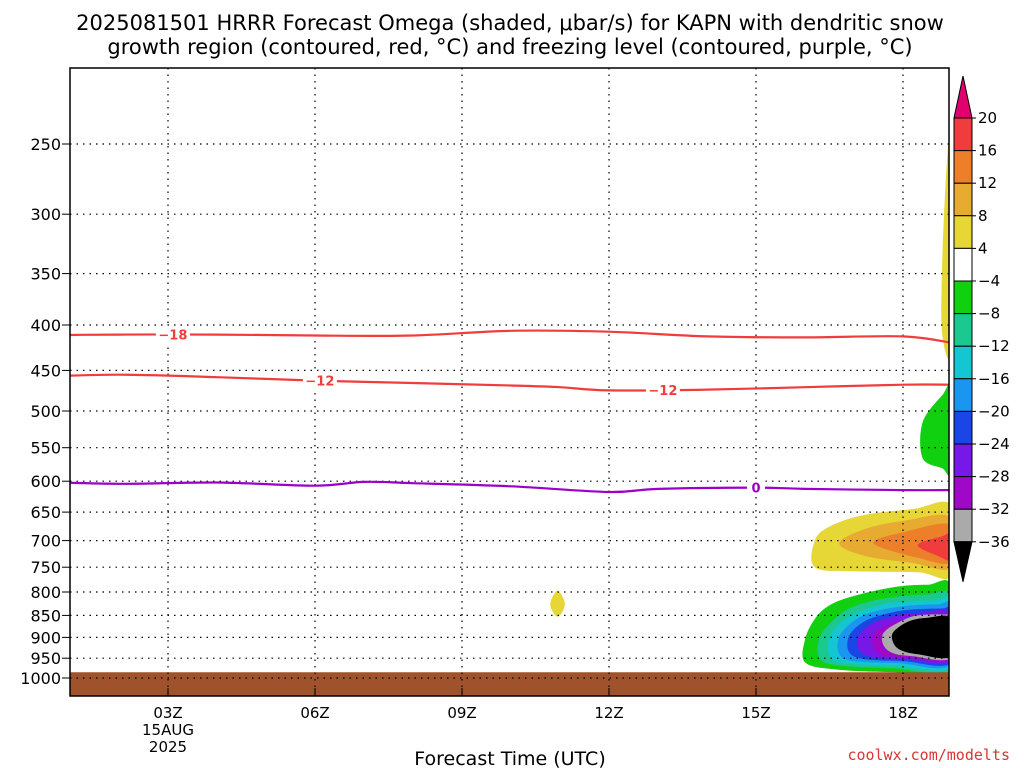 The width and height of the screenshot is (1024, 768). Describe the element at coordinates (989, 314) in the screenshot. I see `colorbar-tick-label-6: −8` at that location.